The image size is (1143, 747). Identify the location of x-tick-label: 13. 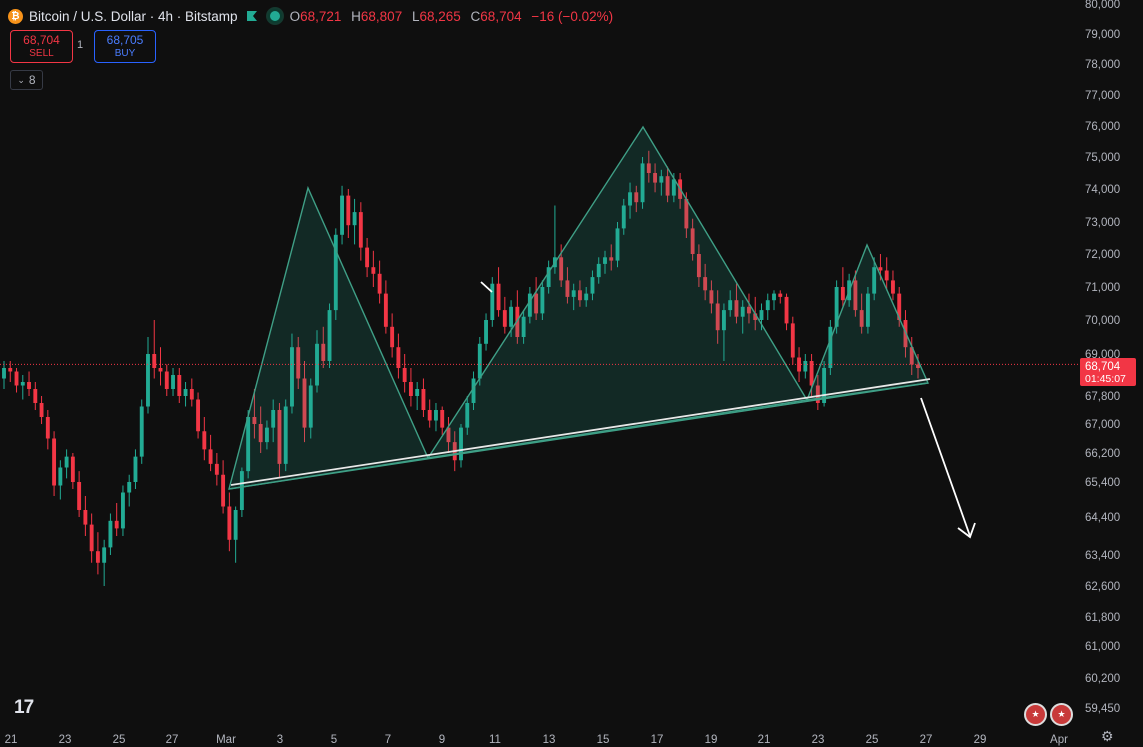
(549, 740).